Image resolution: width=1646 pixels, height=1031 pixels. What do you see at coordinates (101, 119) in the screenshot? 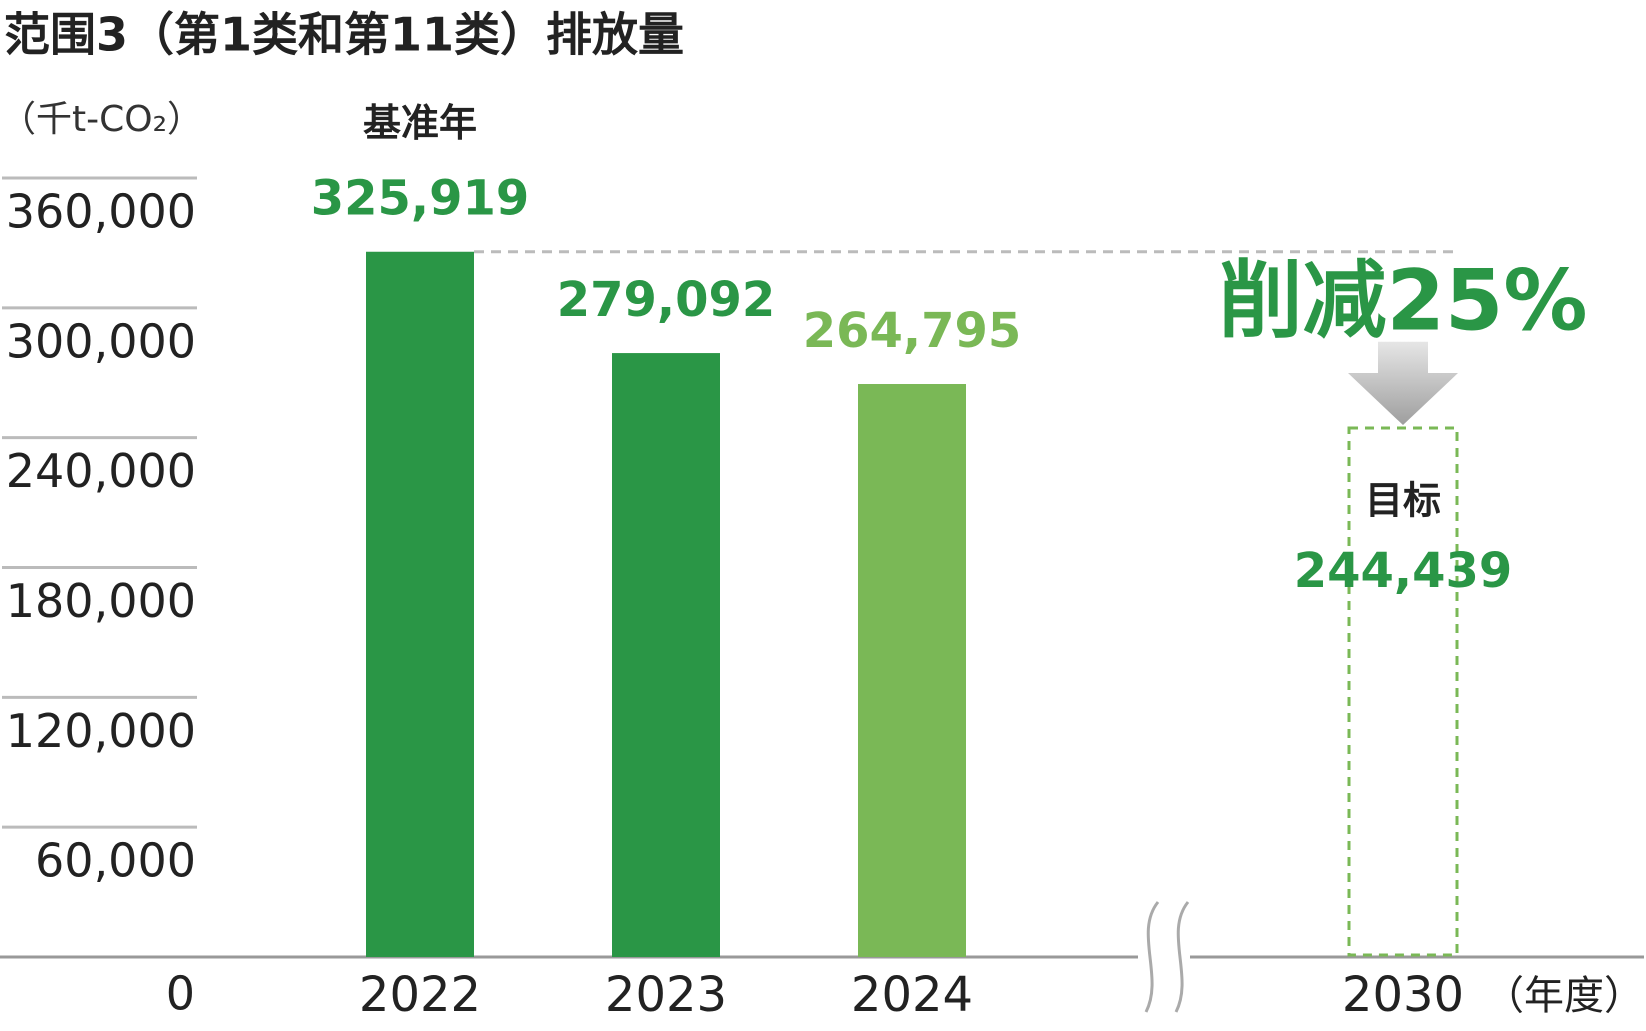
I see `y-axis-label: （千t-CO₂）` at bounding box center [101, 119].